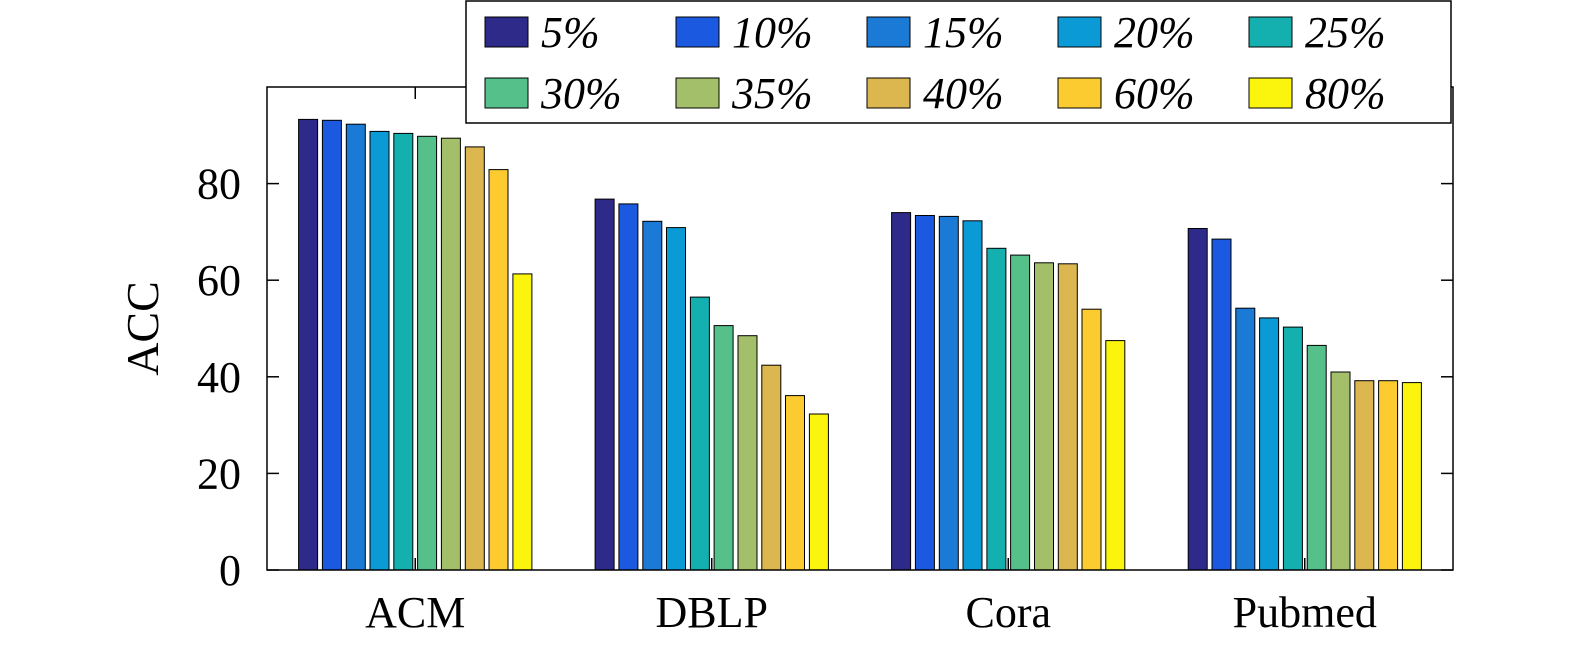 The image size is (1575, 647). What do you see at coordinates (1154, 32) in the screenshot?
I see `legend-label: 20%` at bounding box center [1154, 32].